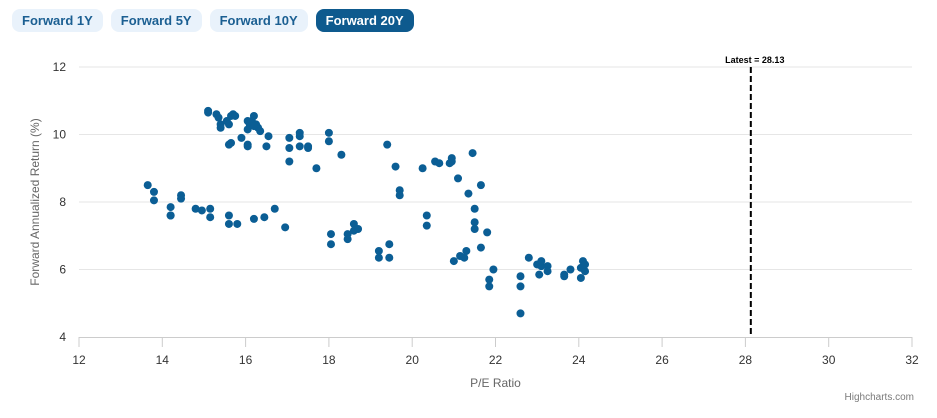 The height and width of the screenshot is (418, 937). I want to click on y-tick-label: 10, so click(60, 135).